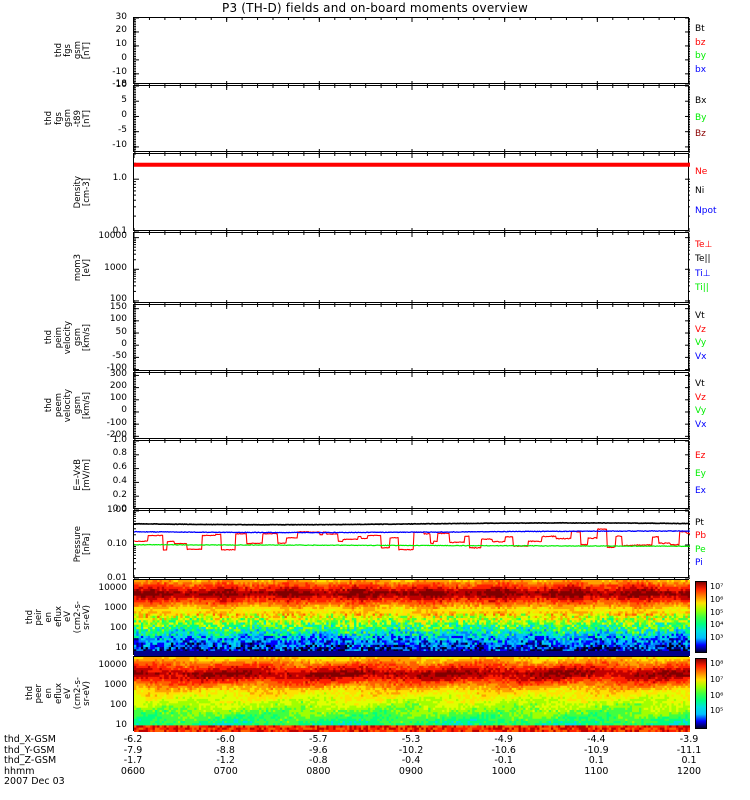  I want to click on xaxis-tick-value: -0.8, so click(318, 760).